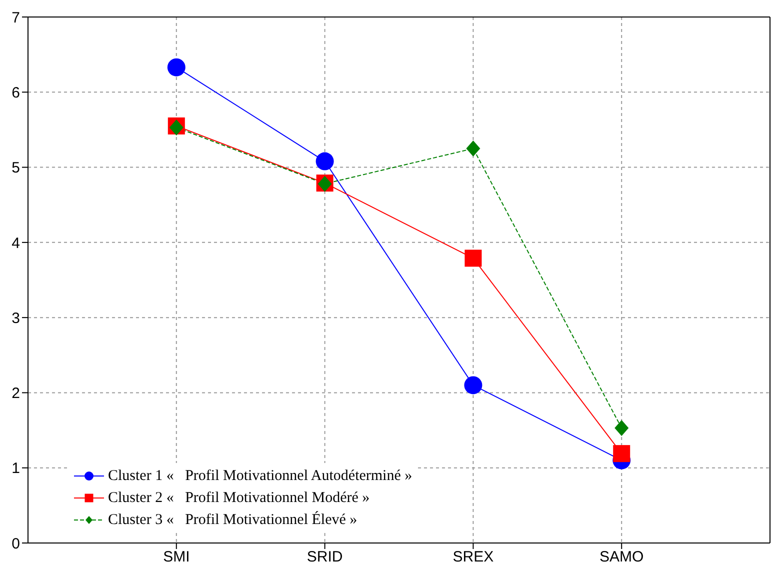 This screenshot has height=581, width=781. I want to click on y-tick-label: 0, so click(16, 543).